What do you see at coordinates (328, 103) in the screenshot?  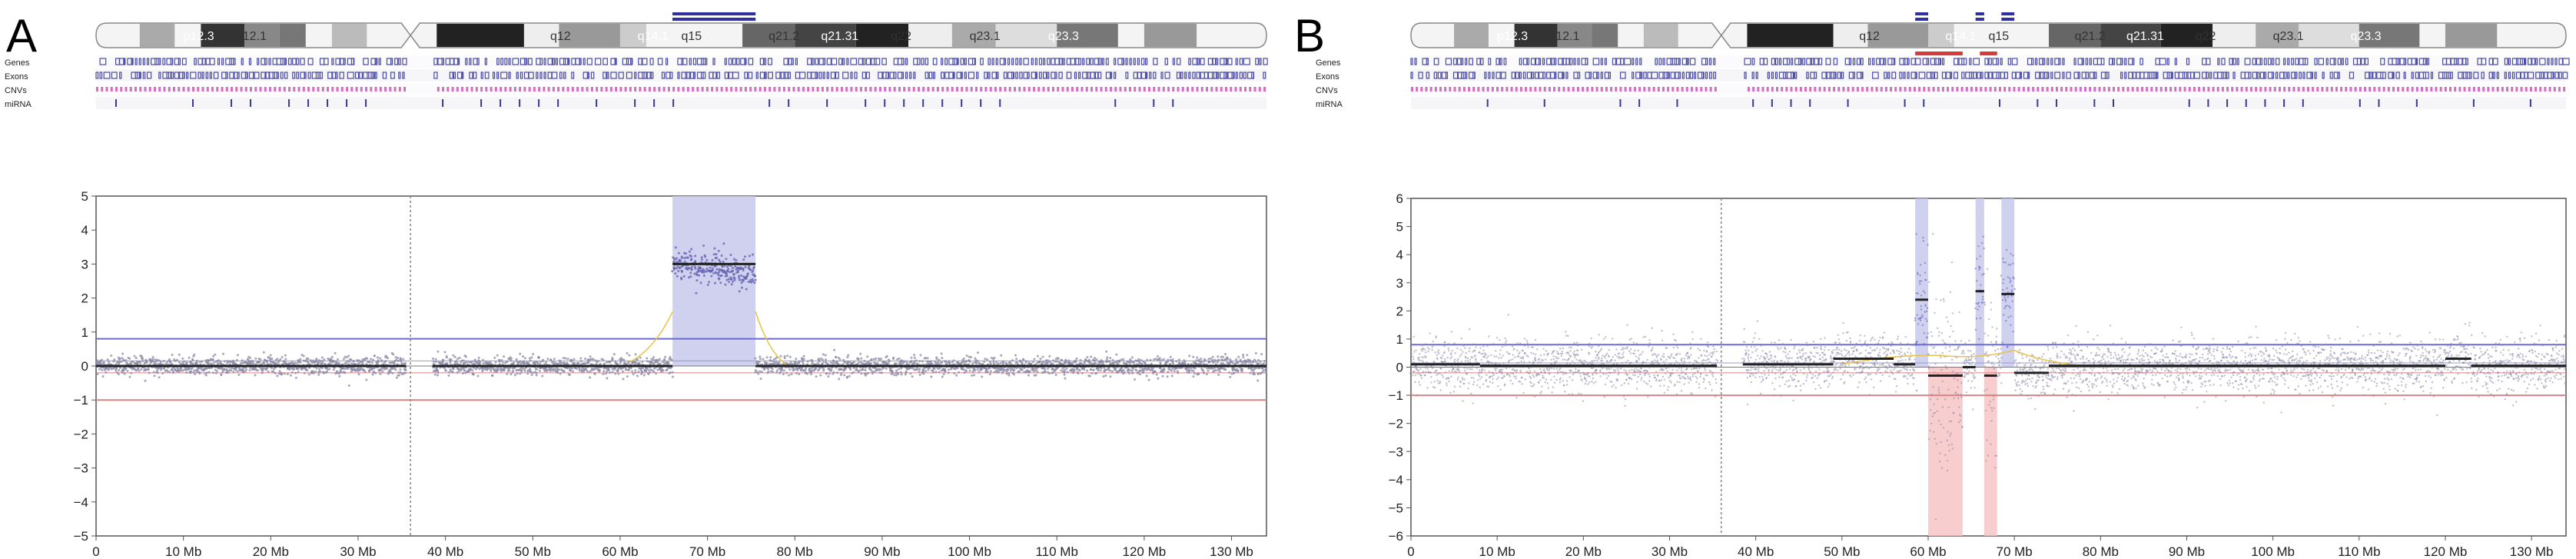 I see `mirna-mark` at bounding box center [328, 103].